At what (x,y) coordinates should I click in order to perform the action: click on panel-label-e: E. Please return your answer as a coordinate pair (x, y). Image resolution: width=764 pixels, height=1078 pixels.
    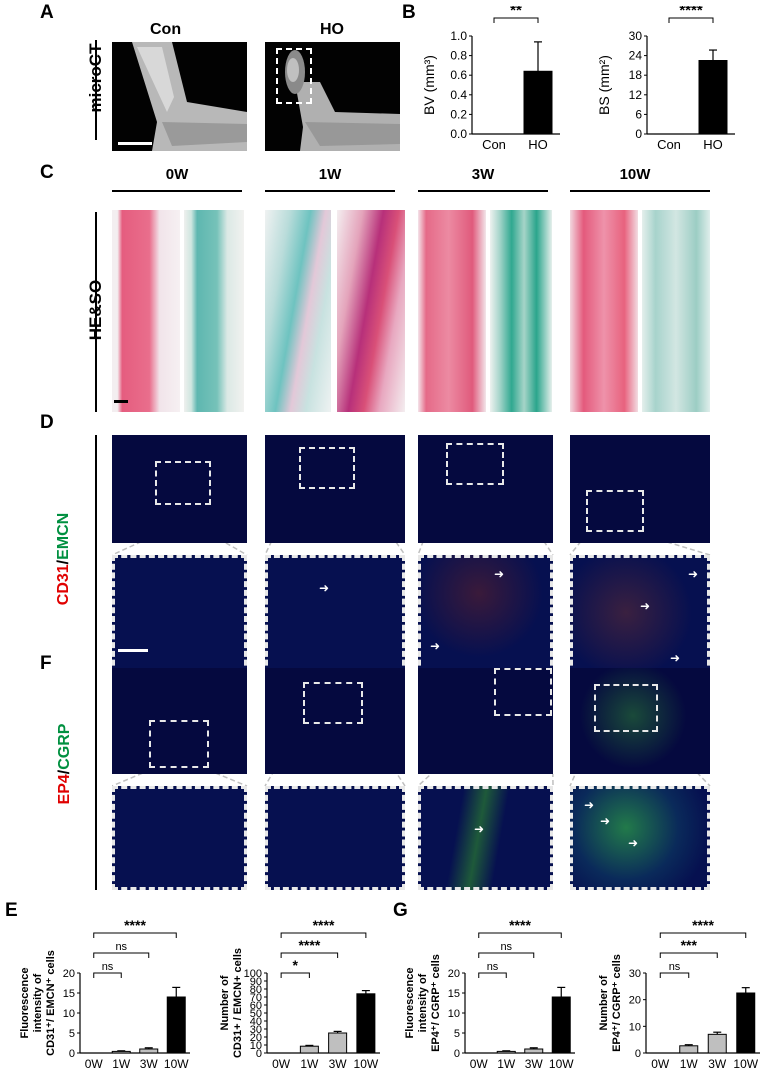
    Looking at the image, I should click on (11, 910).